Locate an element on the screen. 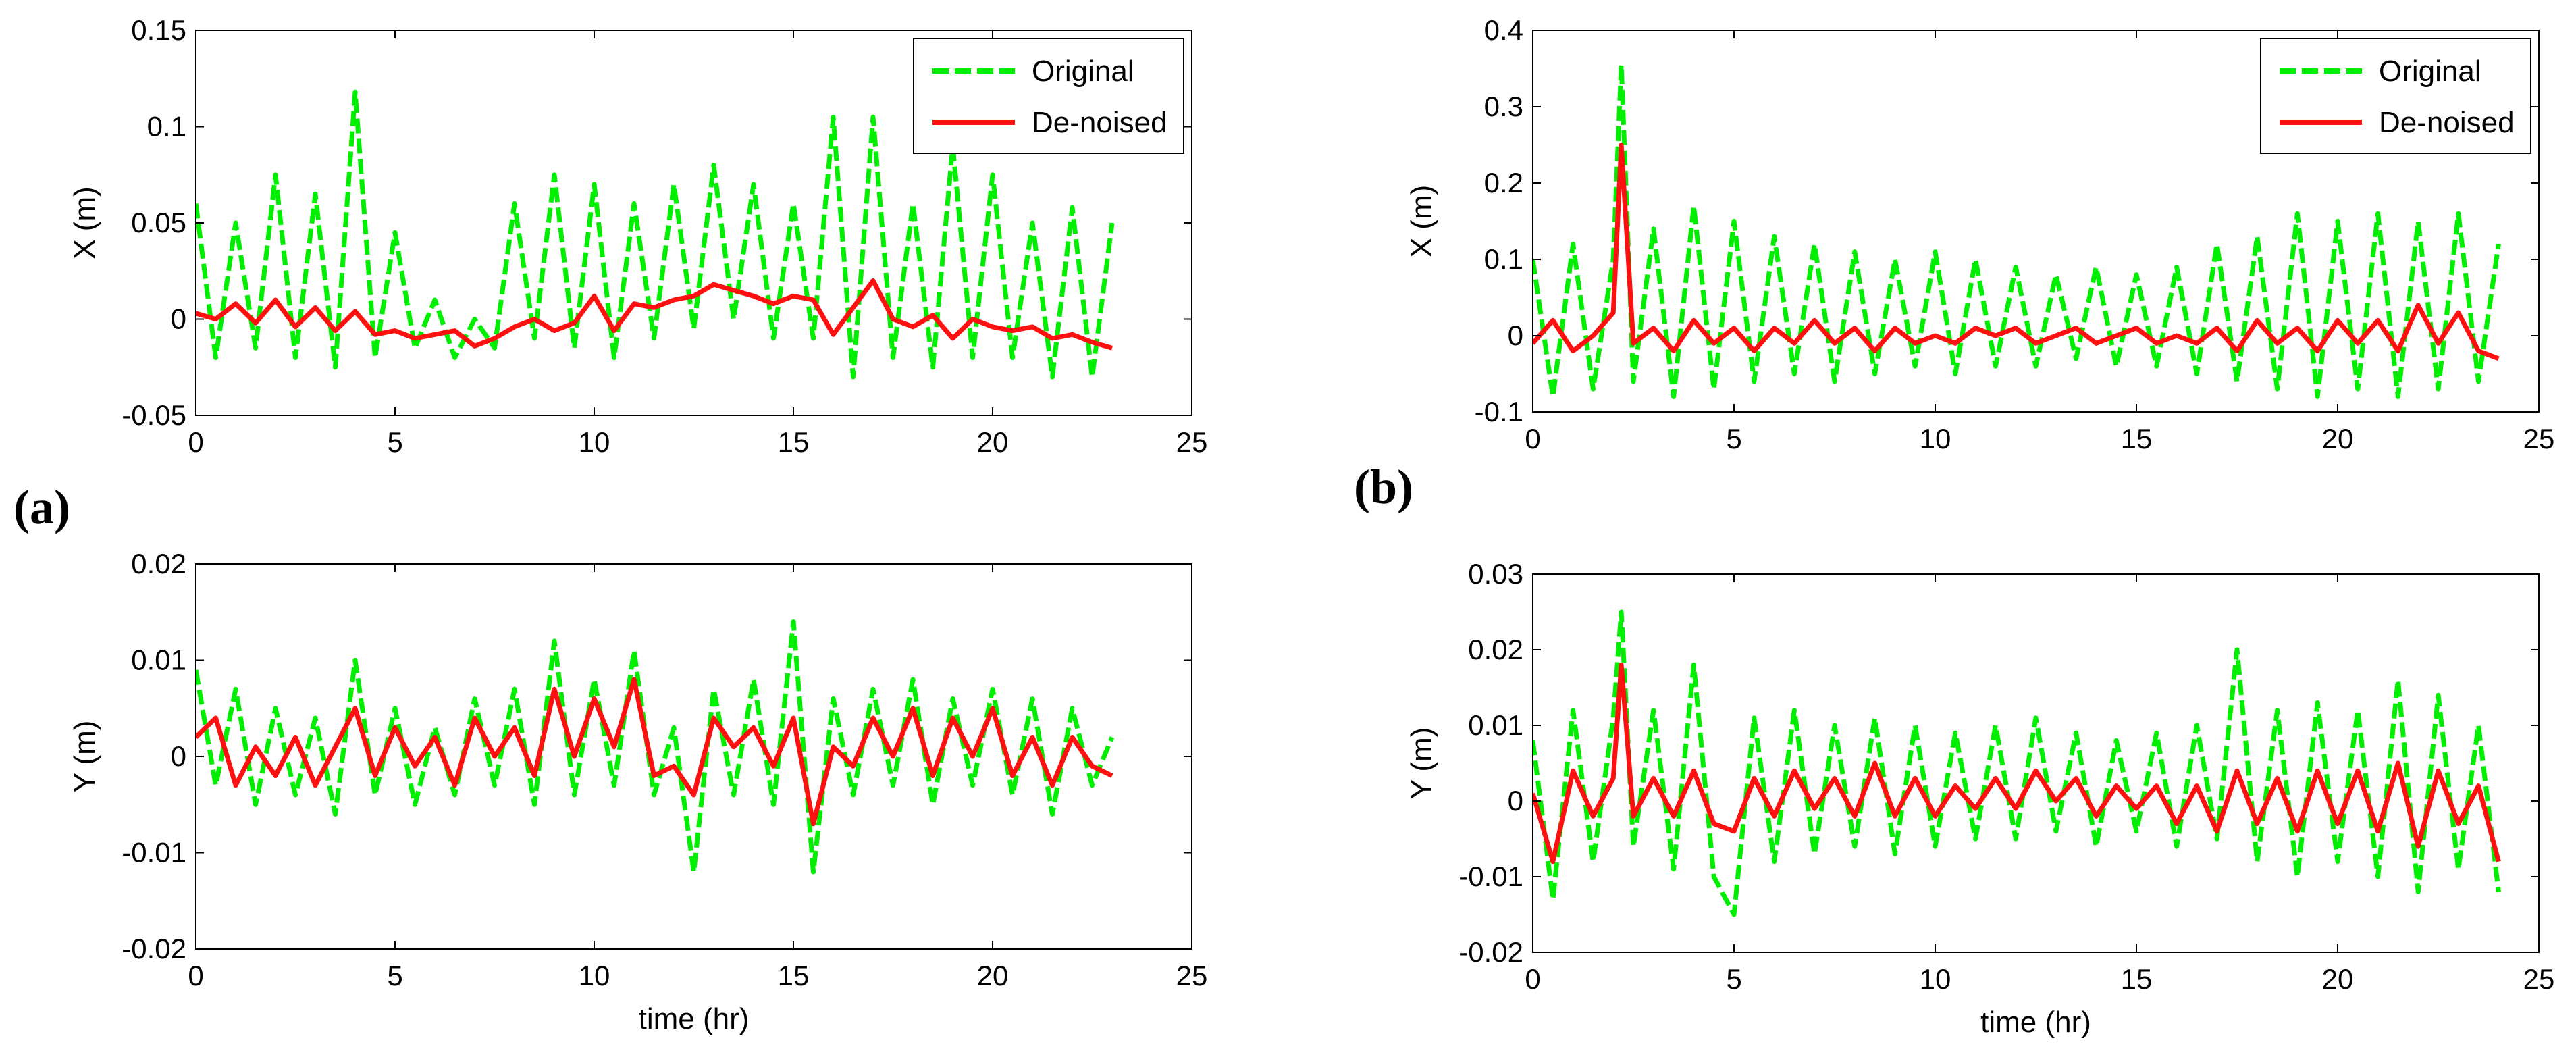 The image size is (2576, 1057). panel-label-b-letter: b is located at coordinates (1383, 487).